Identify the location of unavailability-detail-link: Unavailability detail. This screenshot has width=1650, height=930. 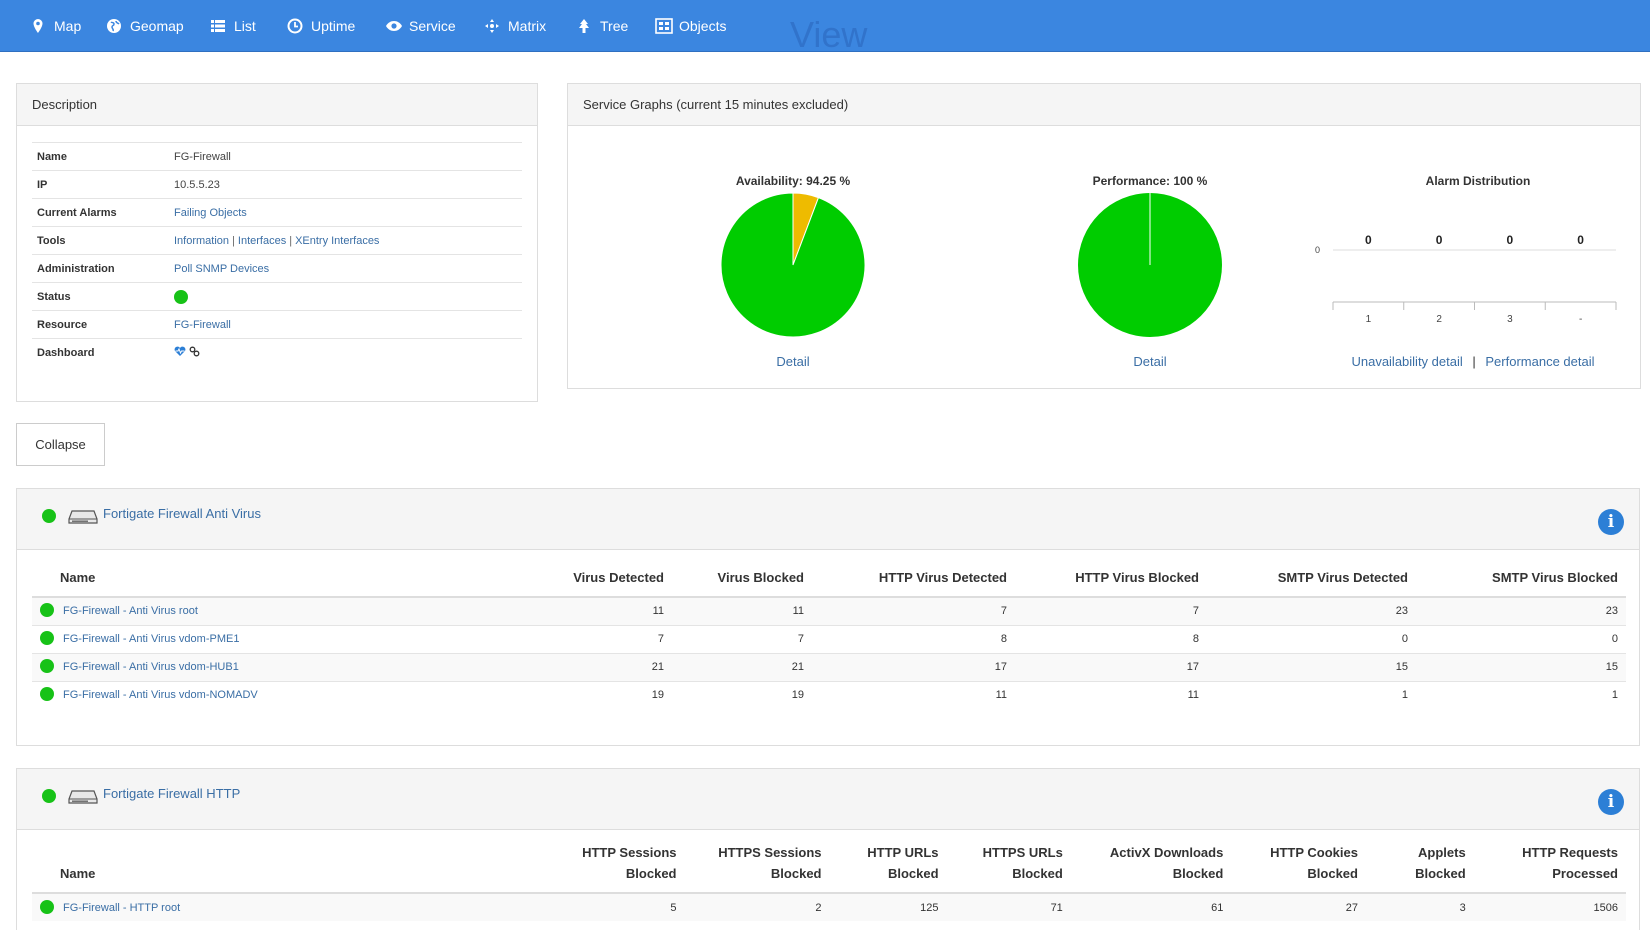
(1407, 361).